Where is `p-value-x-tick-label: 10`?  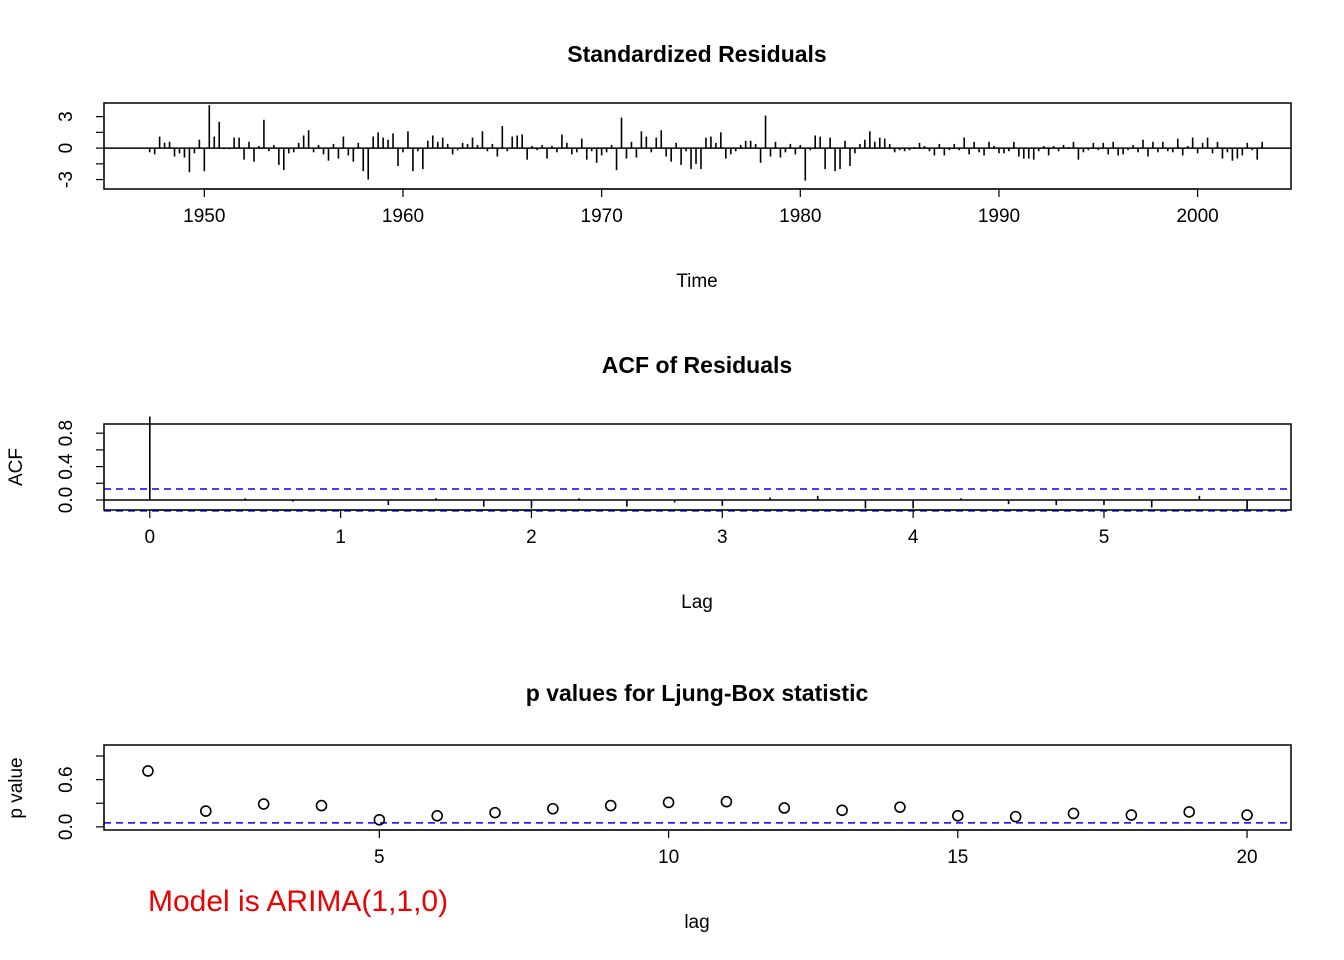 p-value-x-tick-label: 10 is located at coordinates (668, 857).